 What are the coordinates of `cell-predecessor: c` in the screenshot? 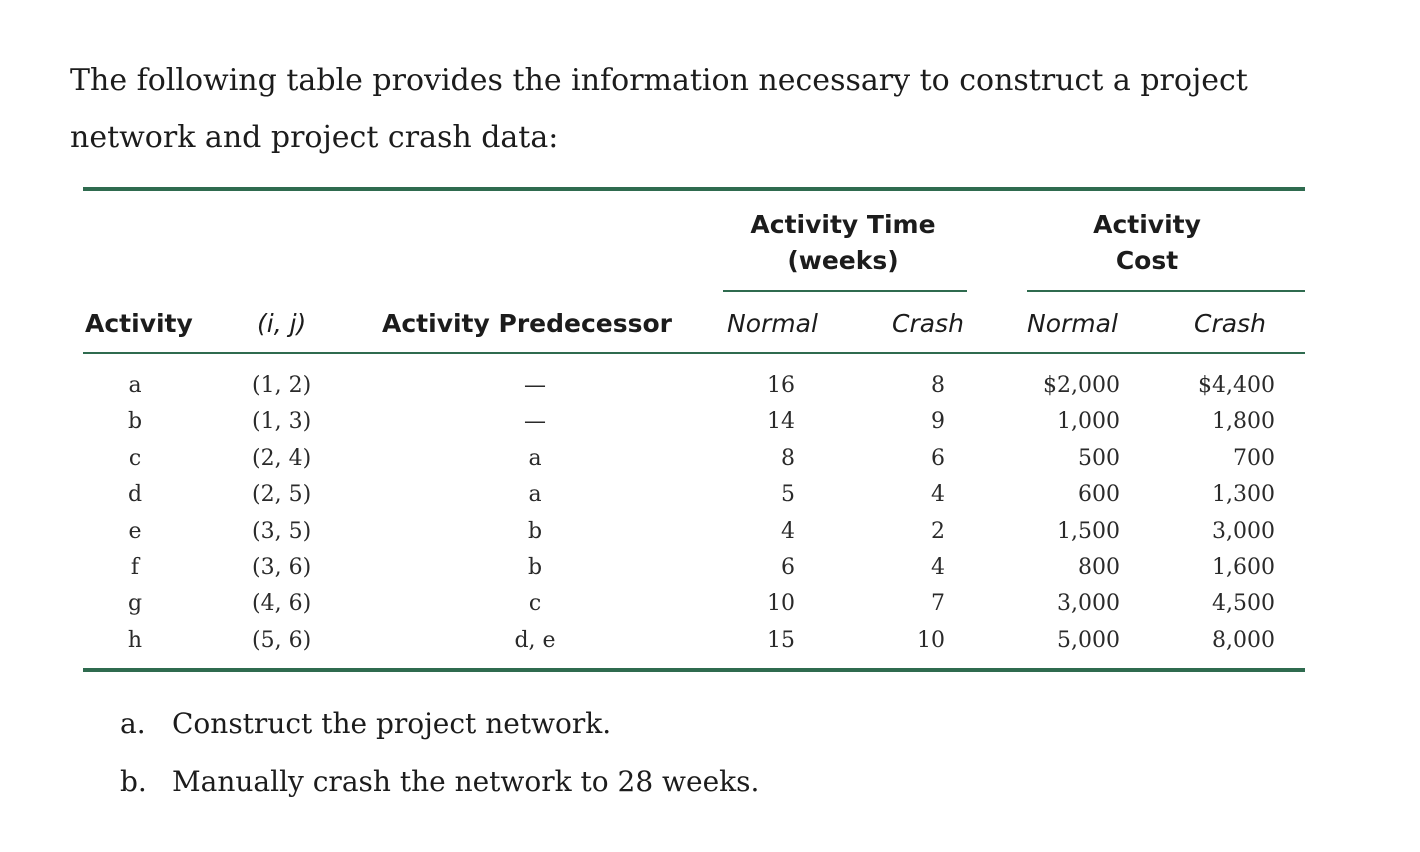 It's located at (535, 604).